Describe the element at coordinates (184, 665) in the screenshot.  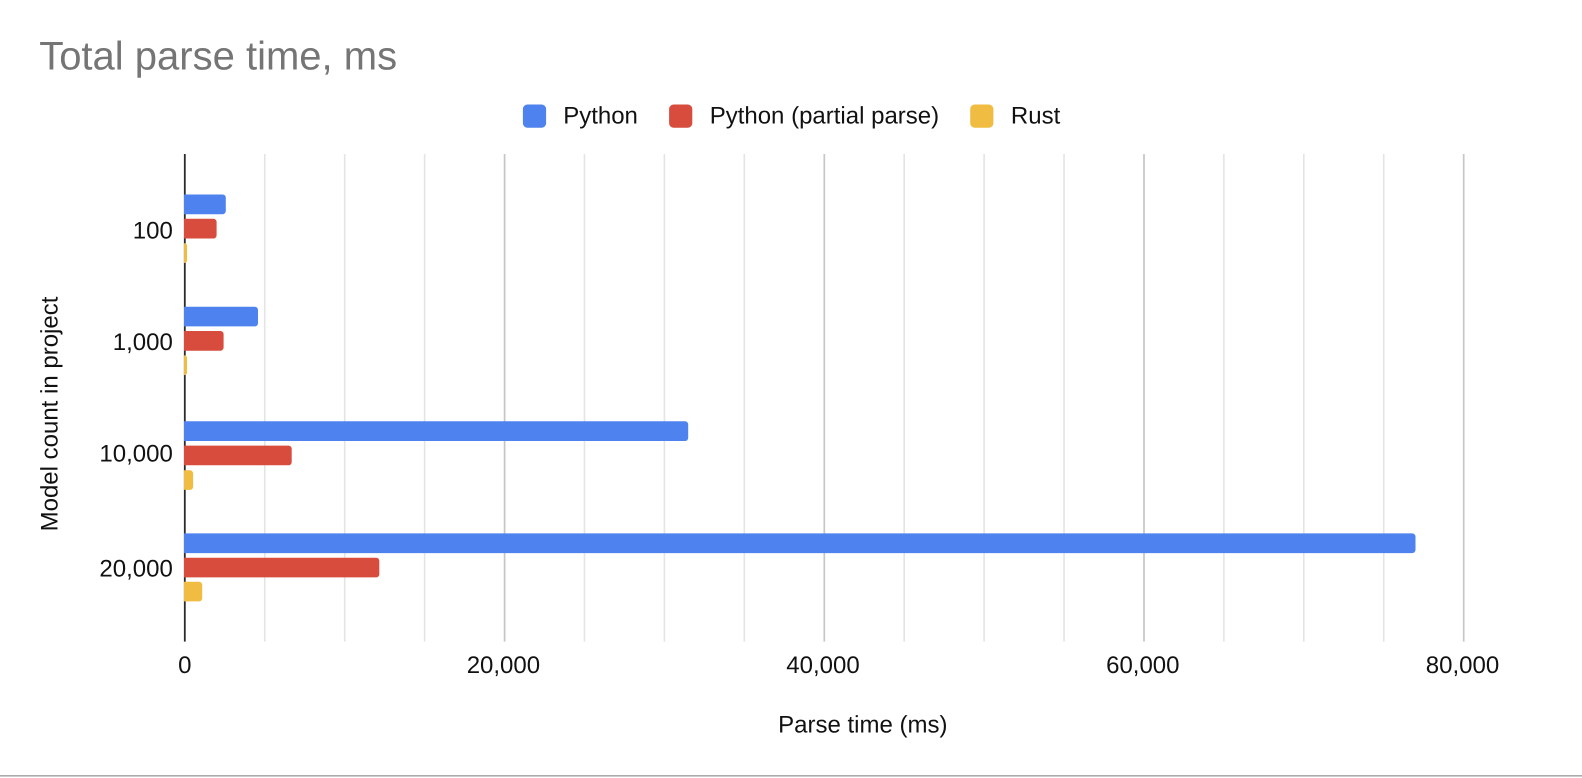
I see `svg-text: 0` at that location.